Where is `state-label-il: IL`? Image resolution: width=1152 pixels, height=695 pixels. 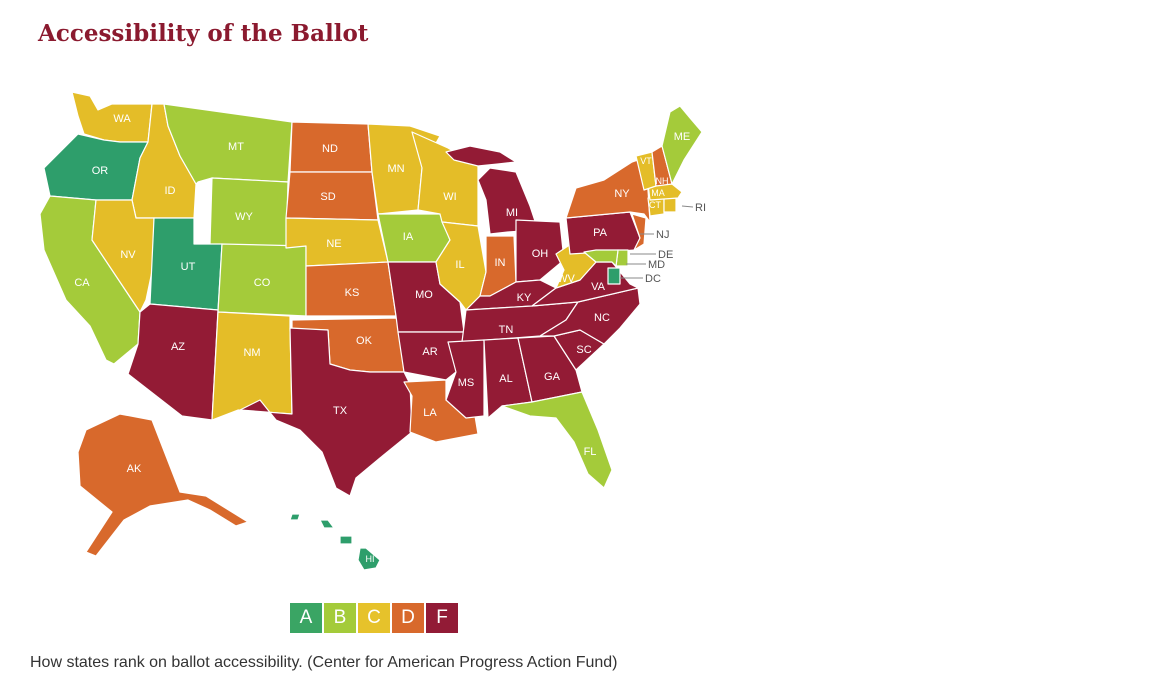 state-label-il: IL is located at coordinates (459, 265).